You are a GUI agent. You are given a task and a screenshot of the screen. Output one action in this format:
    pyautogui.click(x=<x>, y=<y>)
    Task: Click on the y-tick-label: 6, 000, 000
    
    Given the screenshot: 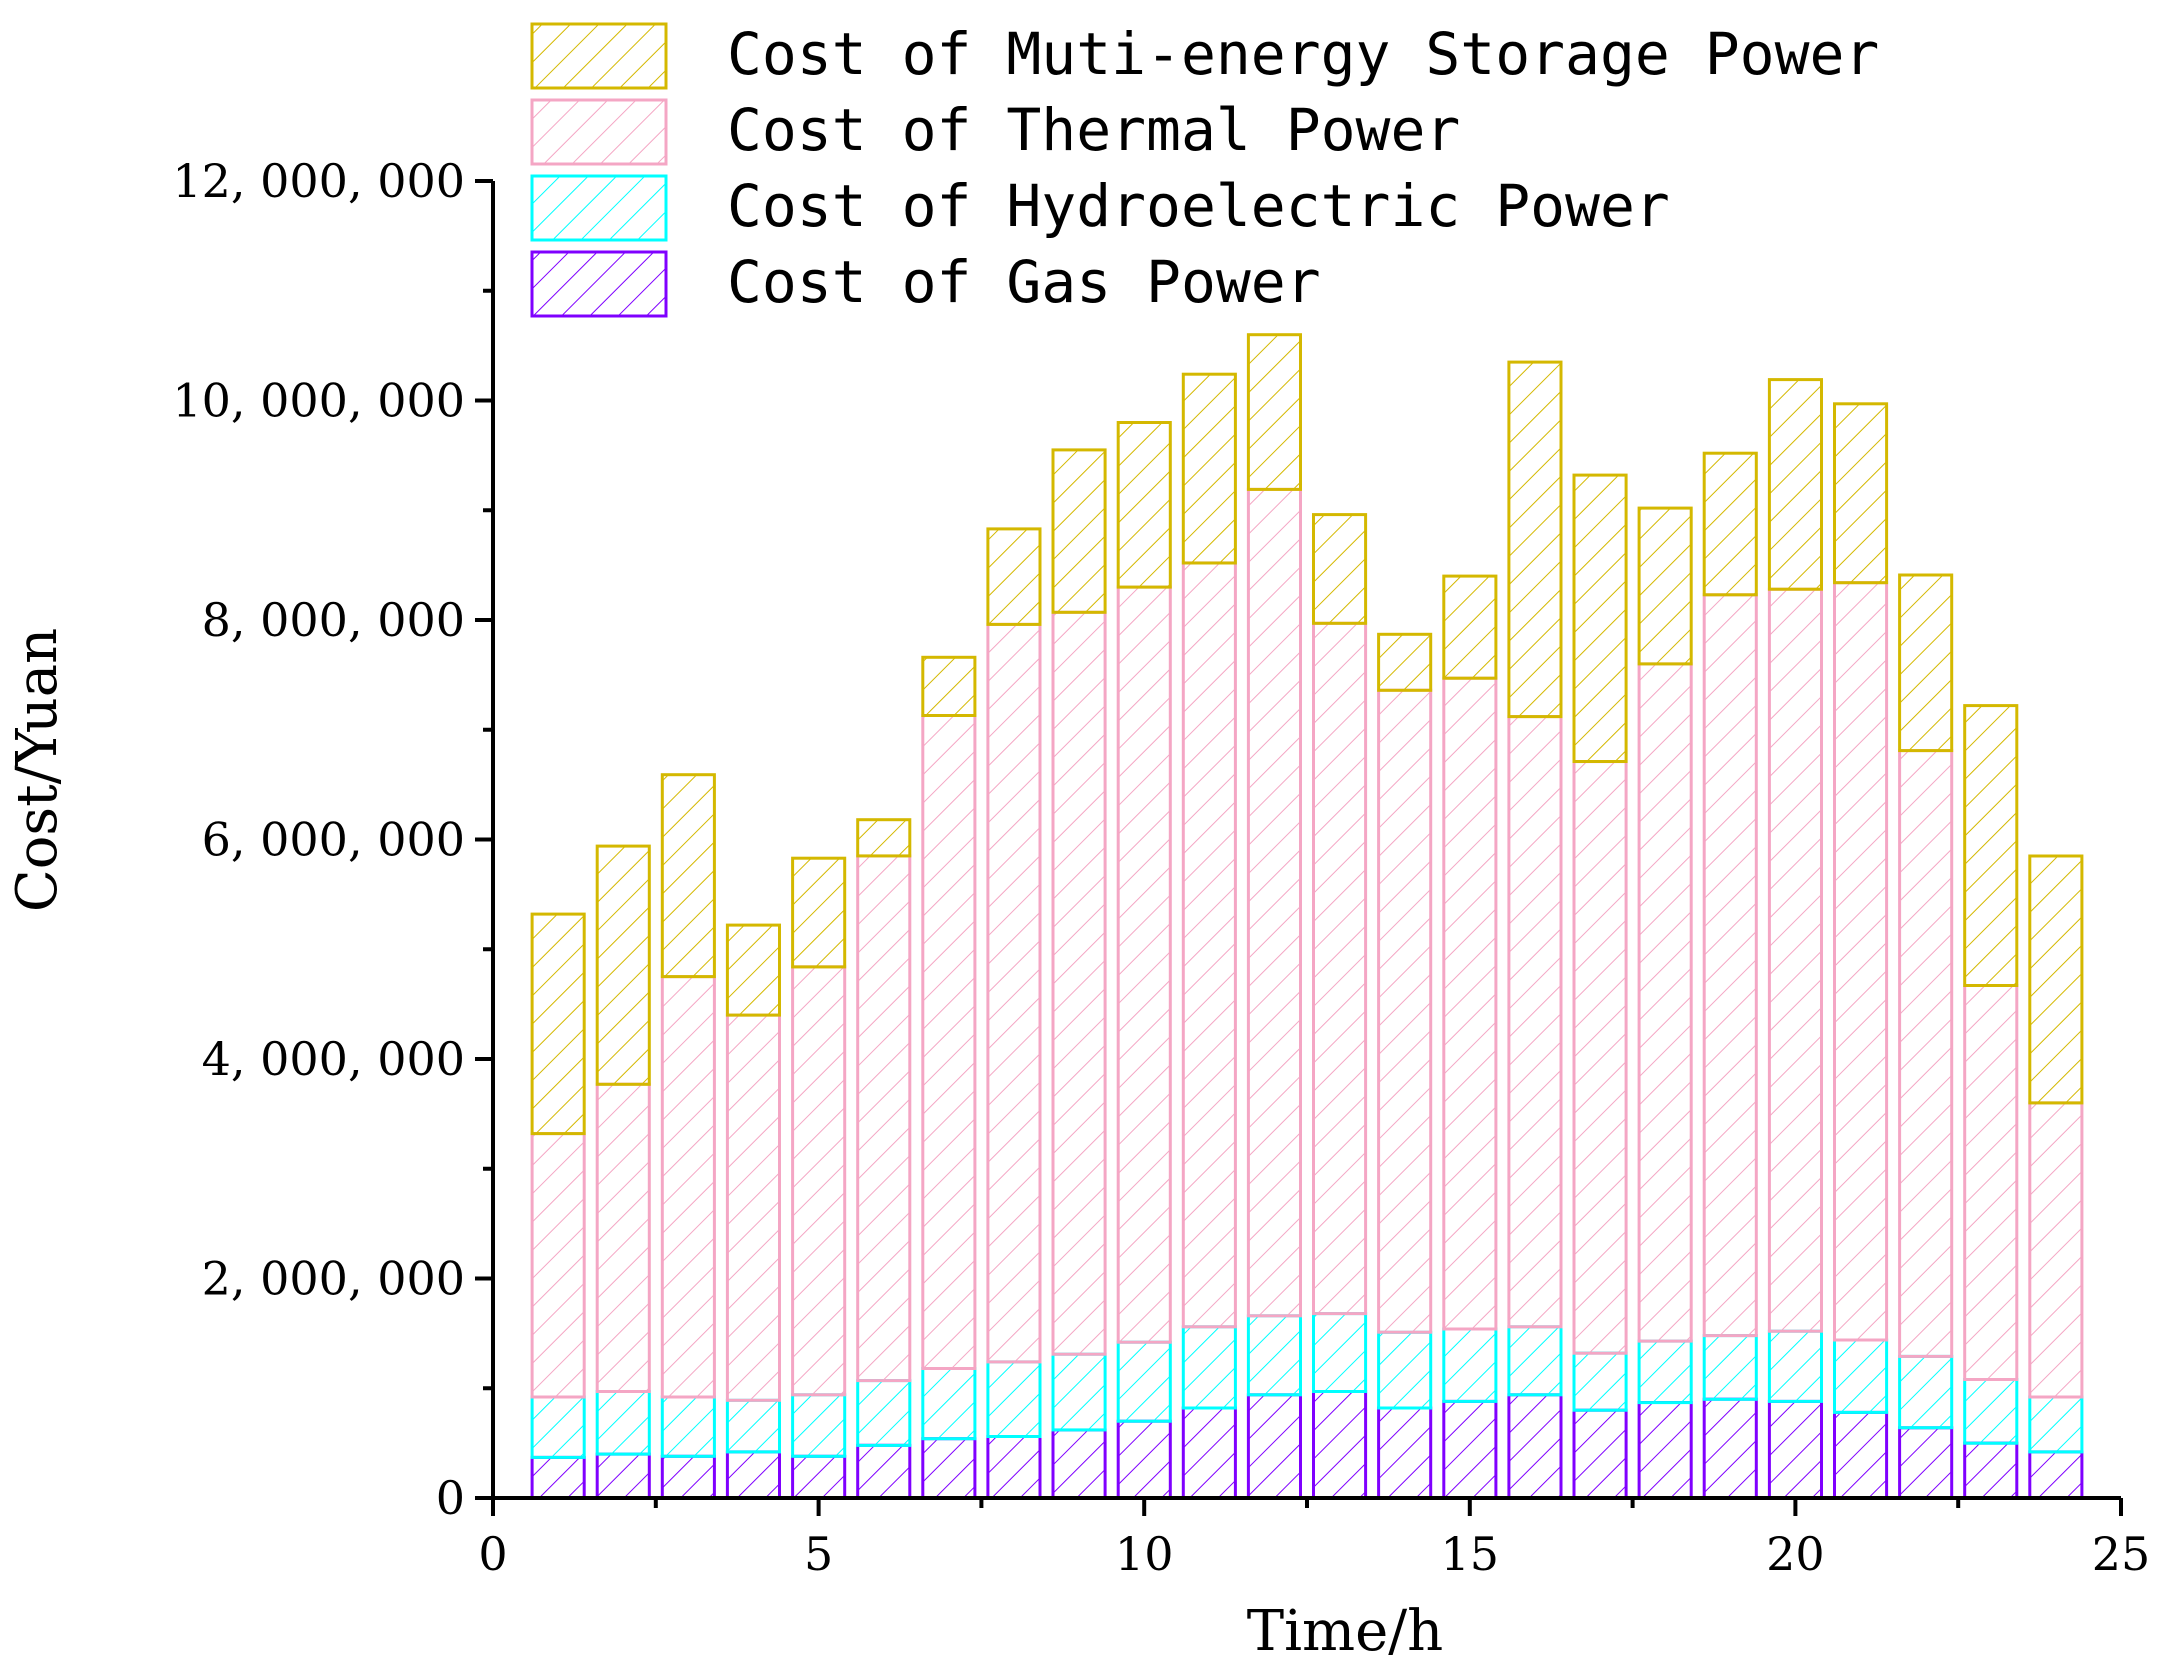 What is the action you would take?
    pyautogui.click(x=333, y=840)
    